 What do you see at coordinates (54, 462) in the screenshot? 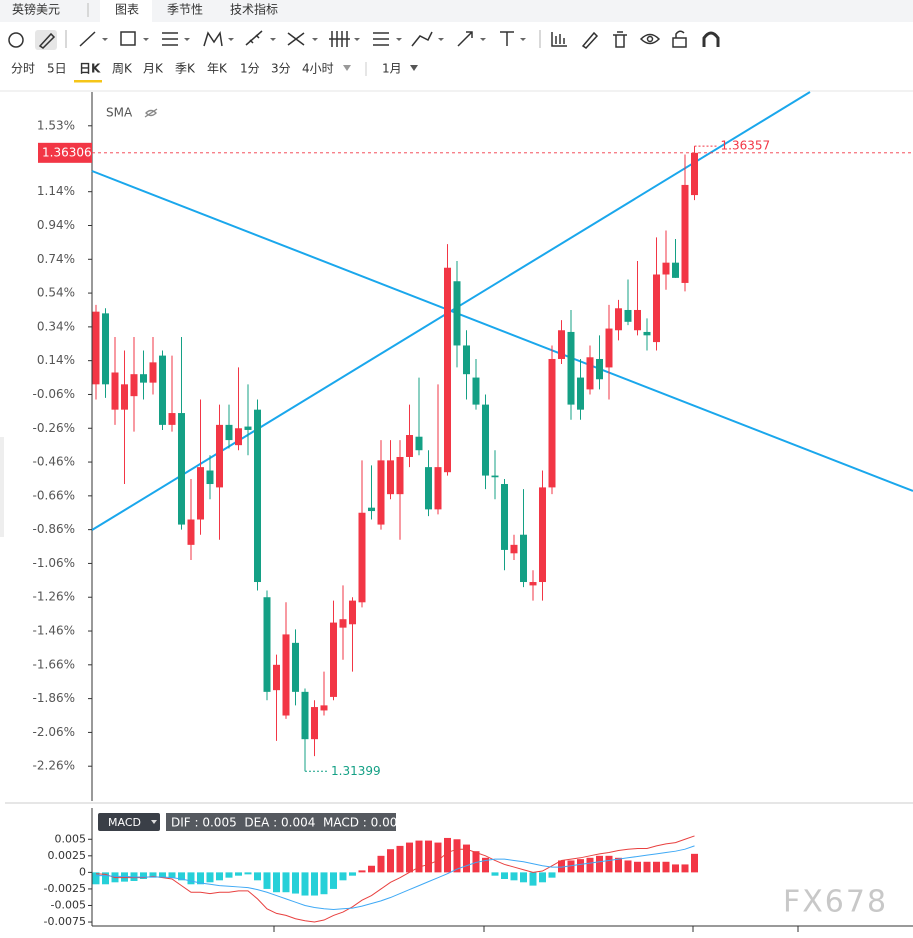
I see `y-tick-label: -0.46%` at bounding box center [54, 462].